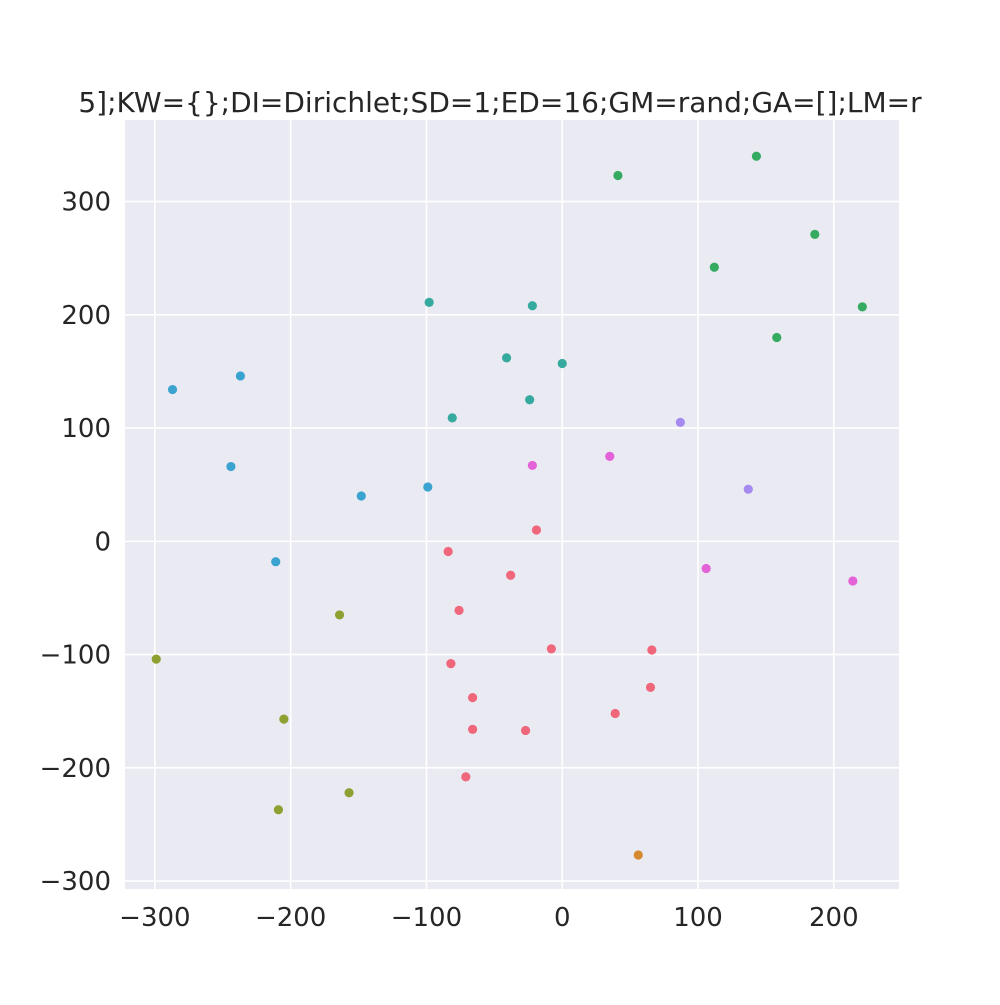 Image resolution: width=1000 pixels, height=1005 pixels. What do you see at coordinates (834, 918) in the screenshot?
I see `x-tick-label: 200` at bounding box center [834, 918].